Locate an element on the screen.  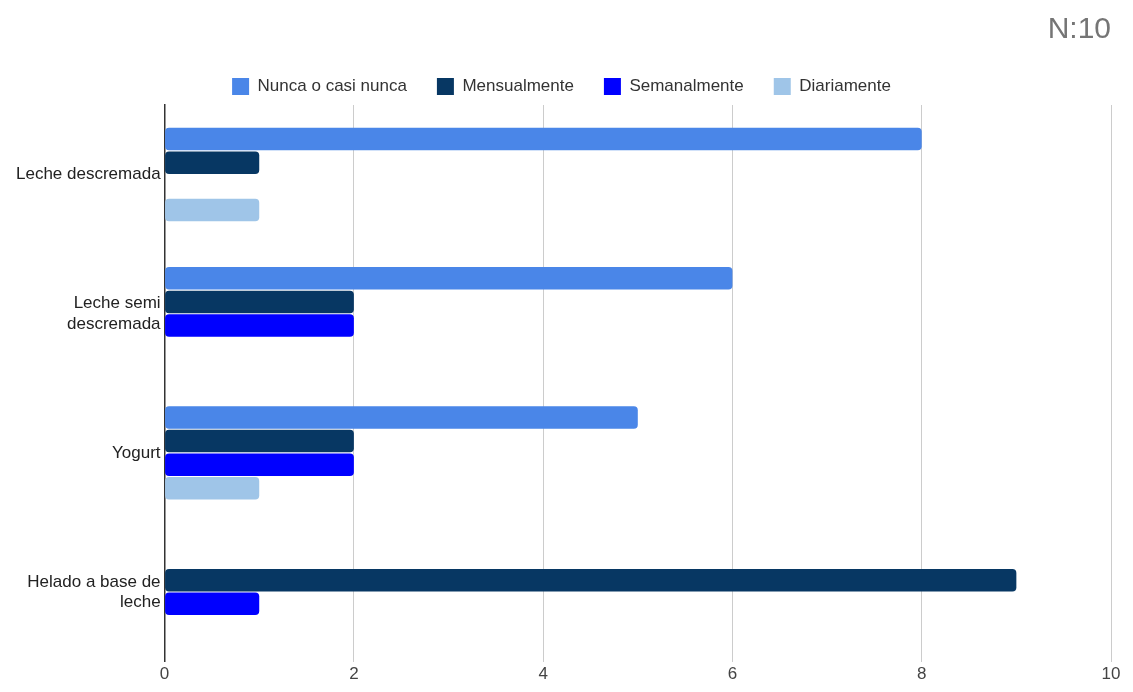
y-tick-label: Leche semi descremada is located at coordinates (114, 313).